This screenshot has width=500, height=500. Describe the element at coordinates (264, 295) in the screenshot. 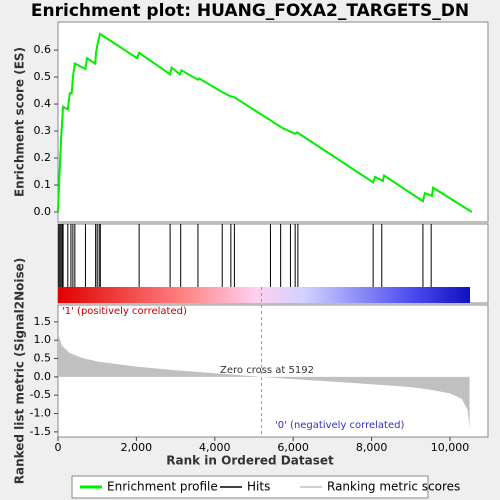

I see `color-bar` at that location.